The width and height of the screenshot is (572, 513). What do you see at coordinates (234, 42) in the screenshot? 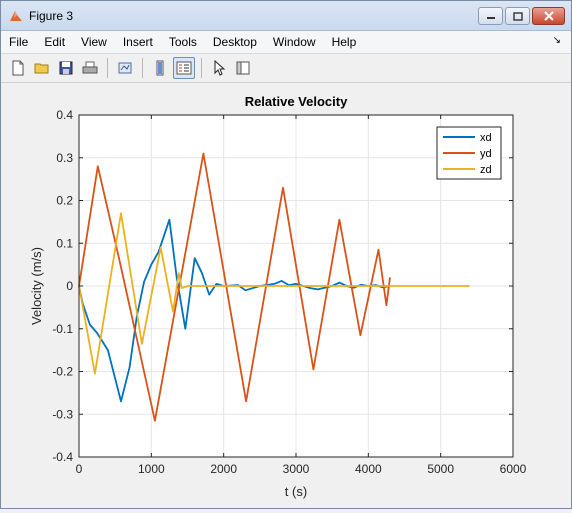
I see `menu-desktop: Desktop` at bounding box center [234, 42].